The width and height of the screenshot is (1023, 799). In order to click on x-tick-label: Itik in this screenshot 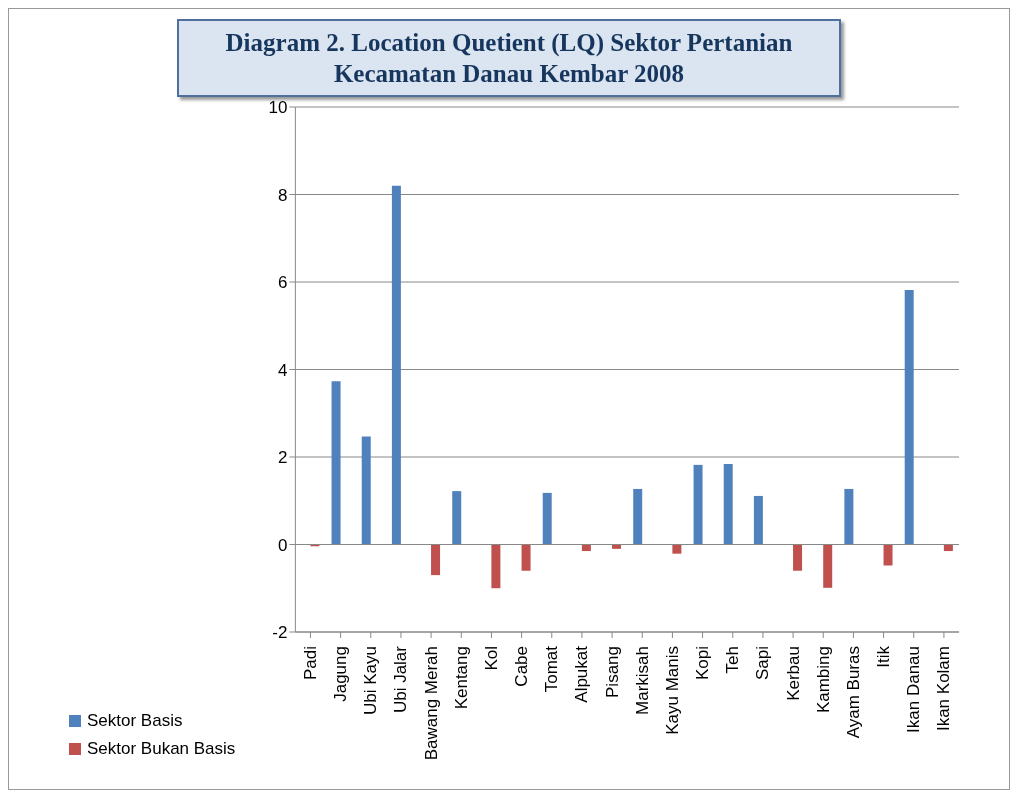, I will do `click(884, 656)`.